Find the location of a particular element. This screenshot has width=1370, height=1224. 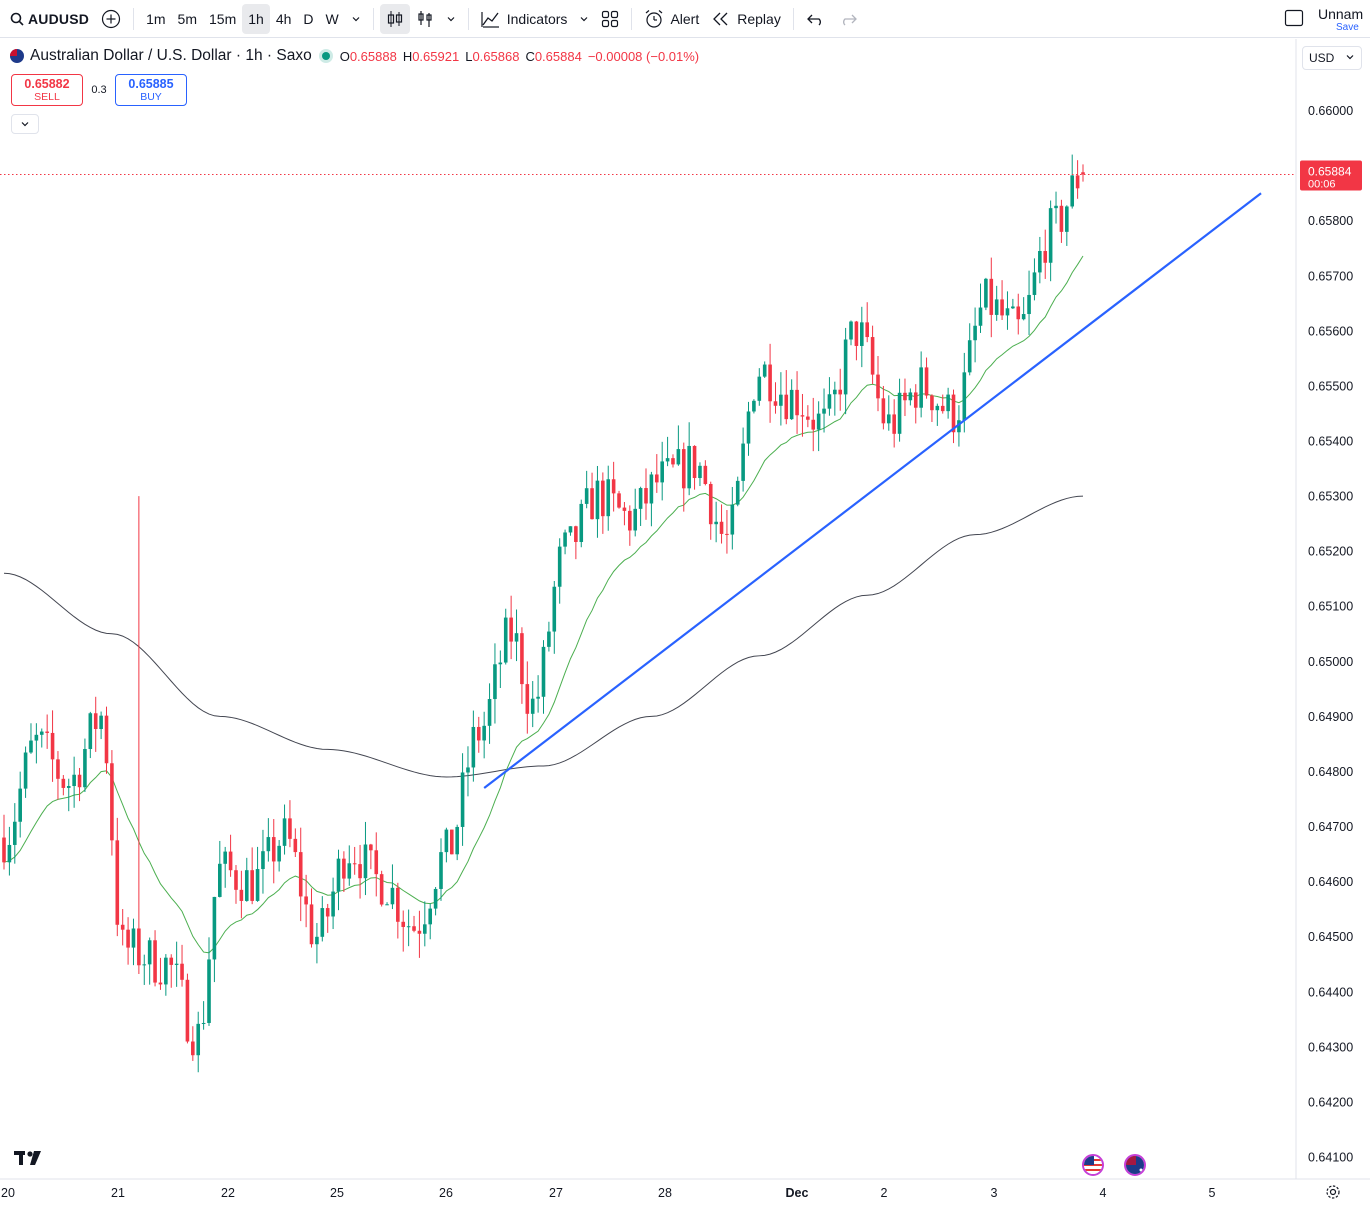

y-tick-label: 0.65400 is located at coordinates (1330, 442).